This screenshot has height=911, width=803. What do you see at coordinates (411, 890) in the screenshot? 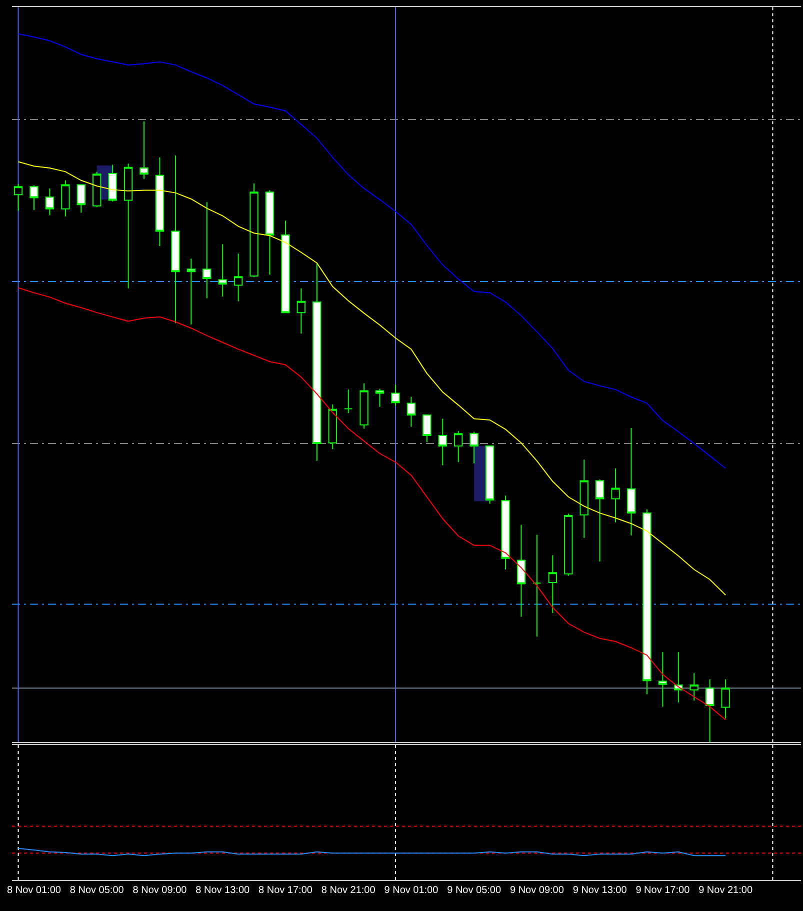
I see `x-tick-label: 9 Nov 01:00` at bounding box center [411, 890].